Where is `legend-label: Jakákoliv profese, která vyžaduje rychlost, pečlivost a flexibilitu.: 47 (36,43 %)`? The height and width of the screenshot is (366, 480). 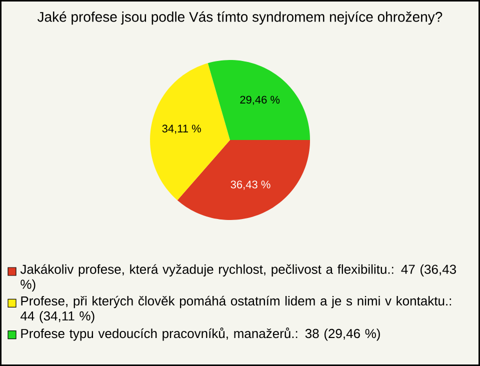 legend-label: Jakákoliv profese, která vyžaduje rychlost, pečlivost a flexibilitu.: 47 (36,43 %) is located at coordinates (238, 278).